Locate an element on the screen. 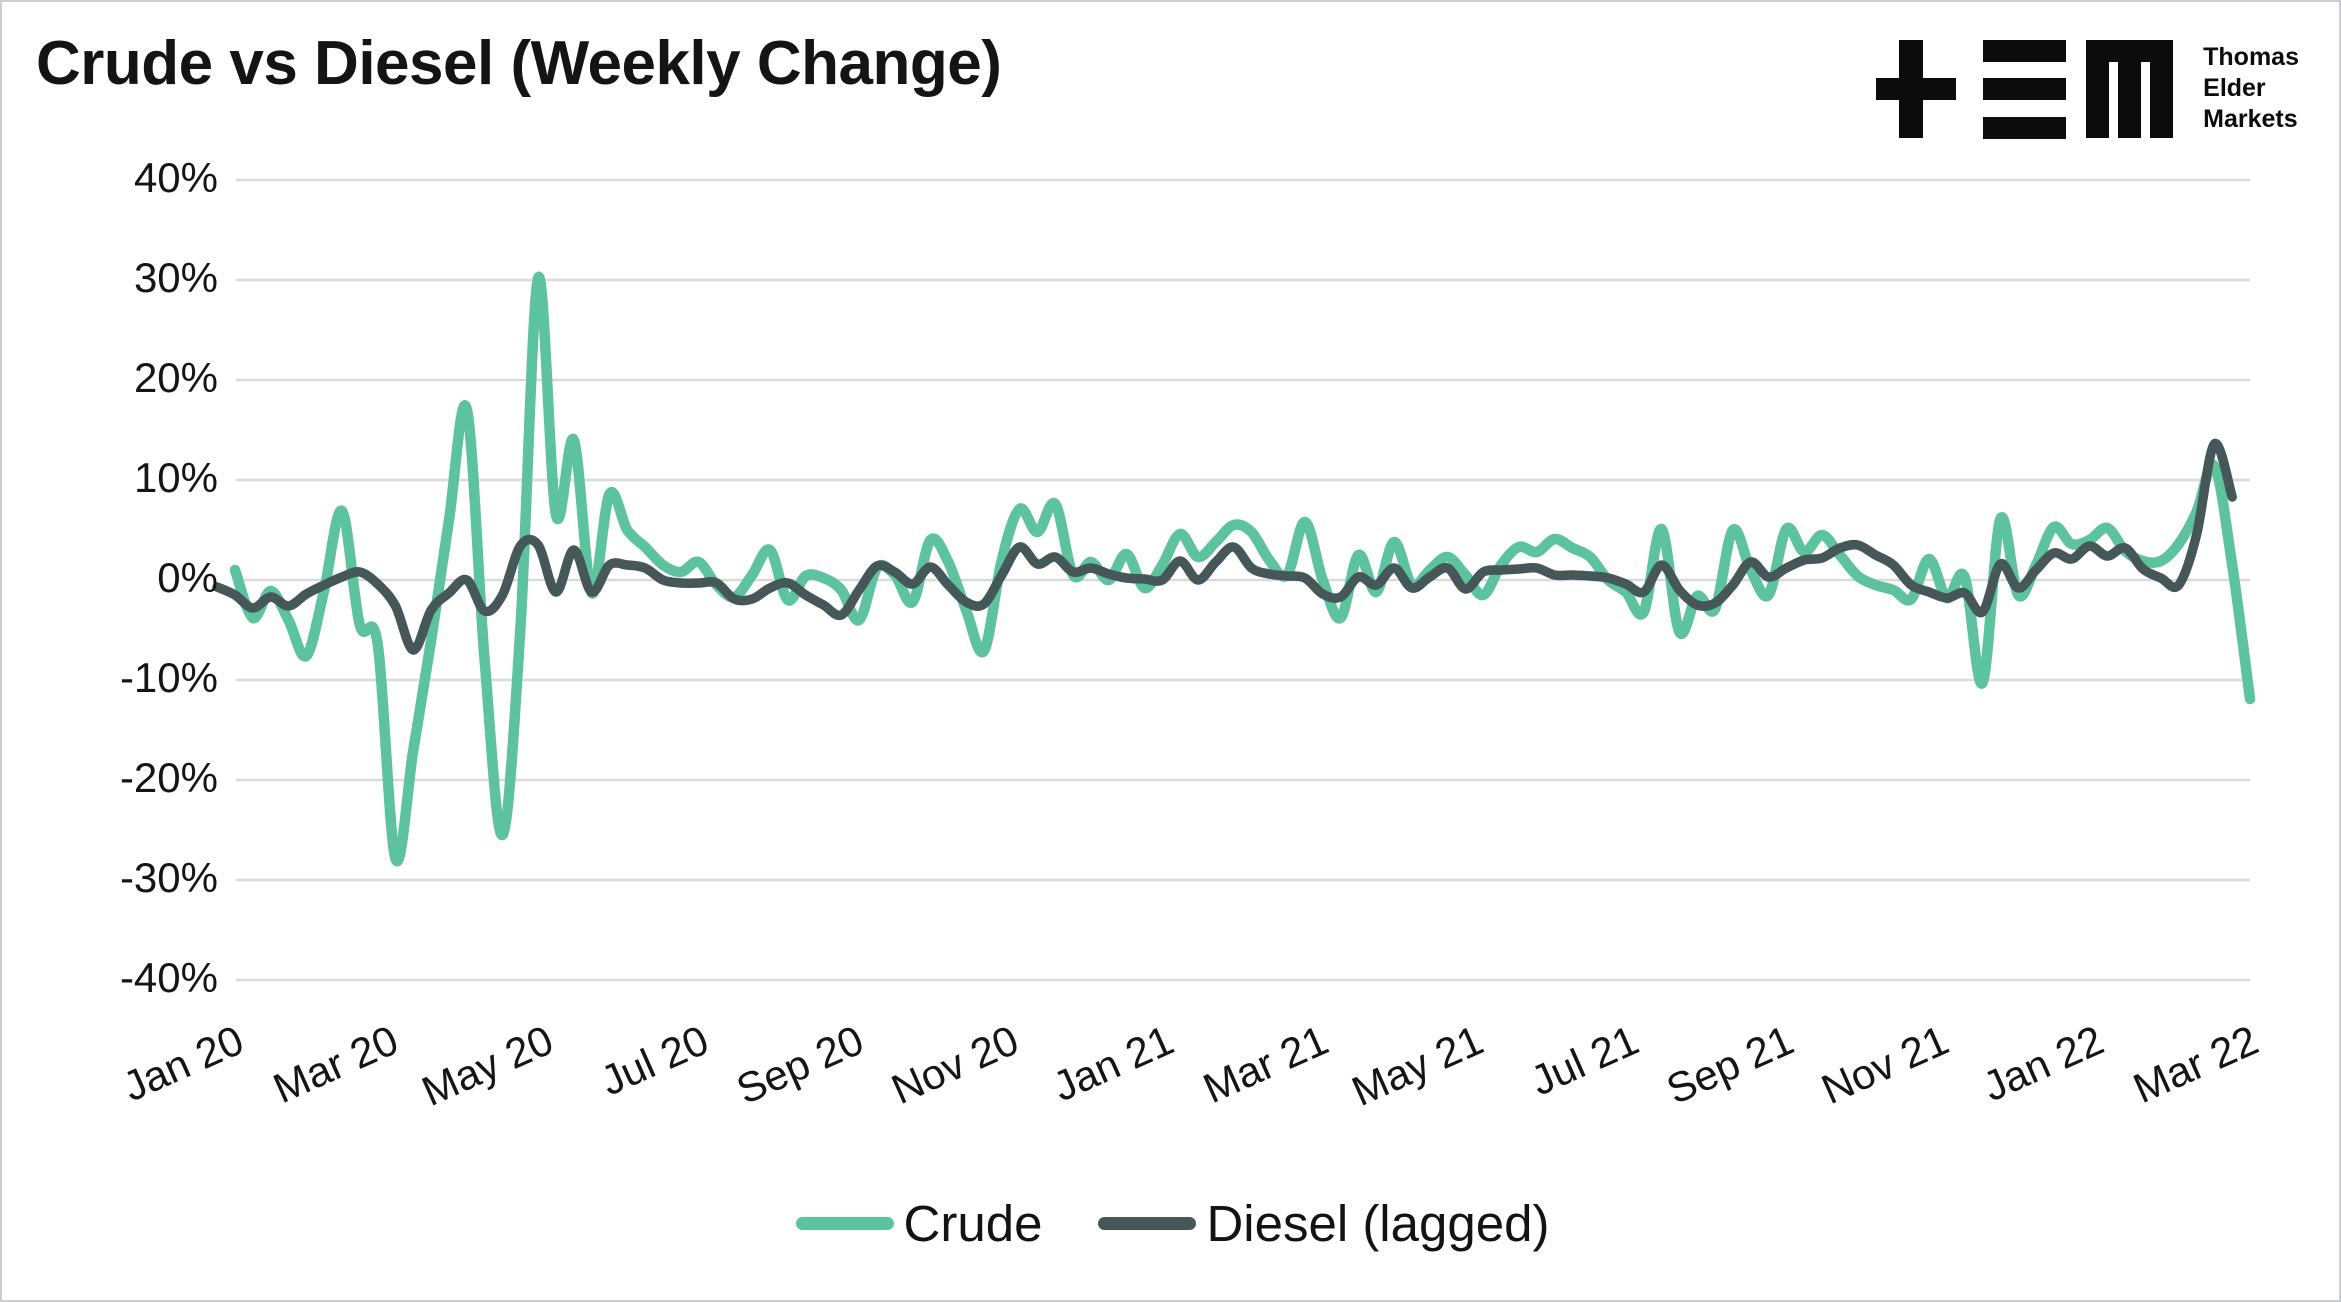 Image resolution: width=2341 pixels, height=1302 pixels. logo-bars-icon is located at coordinates (2025, 89).